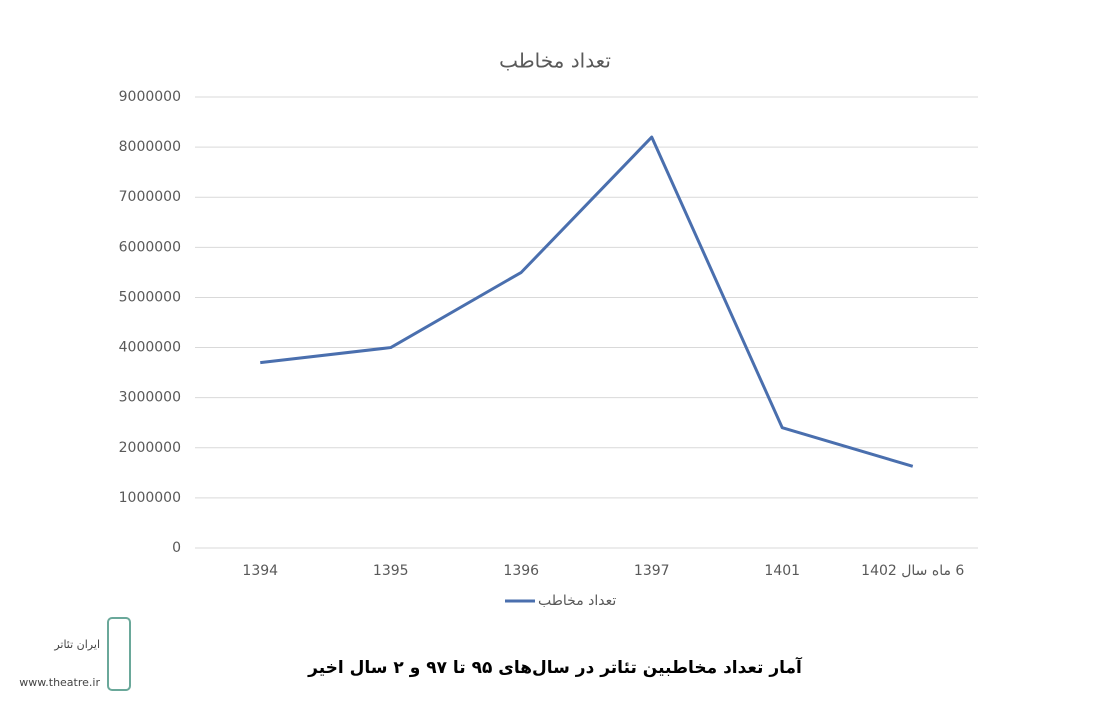 The image size is (1116, 712). I want to click on y-tick-label: 0, so click(176, 548).